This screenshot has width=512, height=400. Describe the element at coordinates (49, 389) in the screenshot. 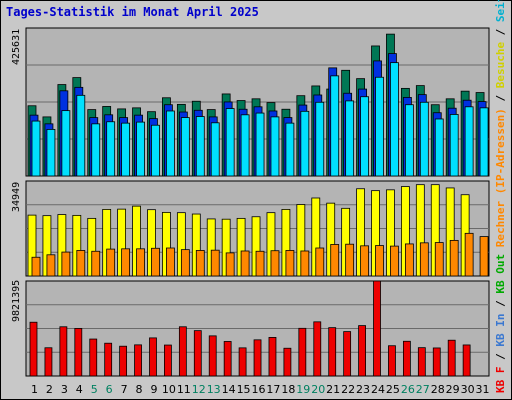

I see `x-tick-label: 2` at that location.